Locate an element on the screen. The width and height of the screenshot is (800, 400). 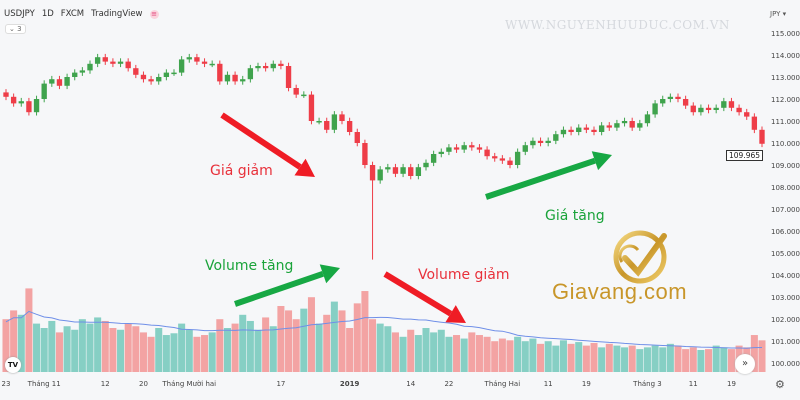
flag-icon: ≡ is located at coordinates (154, 14).